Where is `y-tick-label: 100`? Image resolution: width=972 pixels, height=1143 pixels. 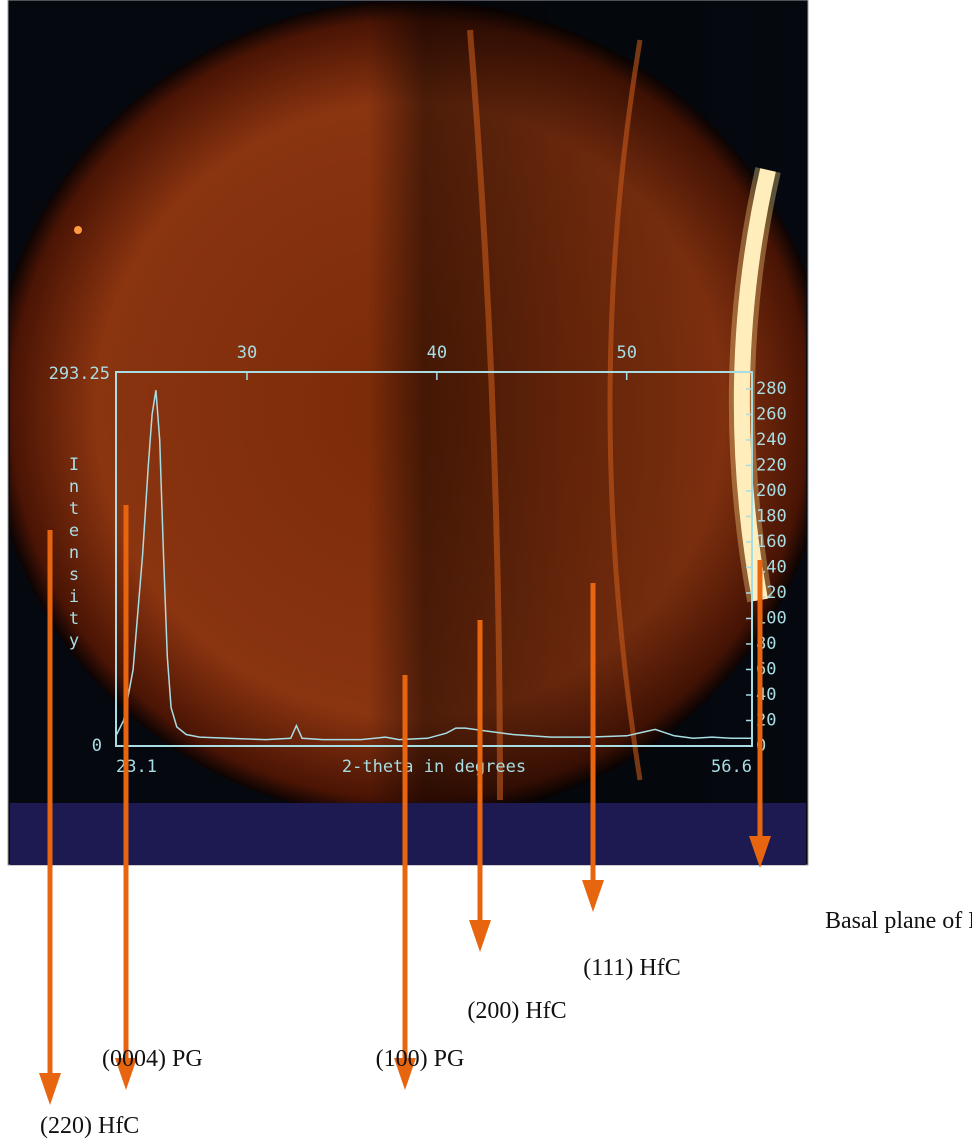 y-tick-label: 100 is located at coordinates (771, 618).